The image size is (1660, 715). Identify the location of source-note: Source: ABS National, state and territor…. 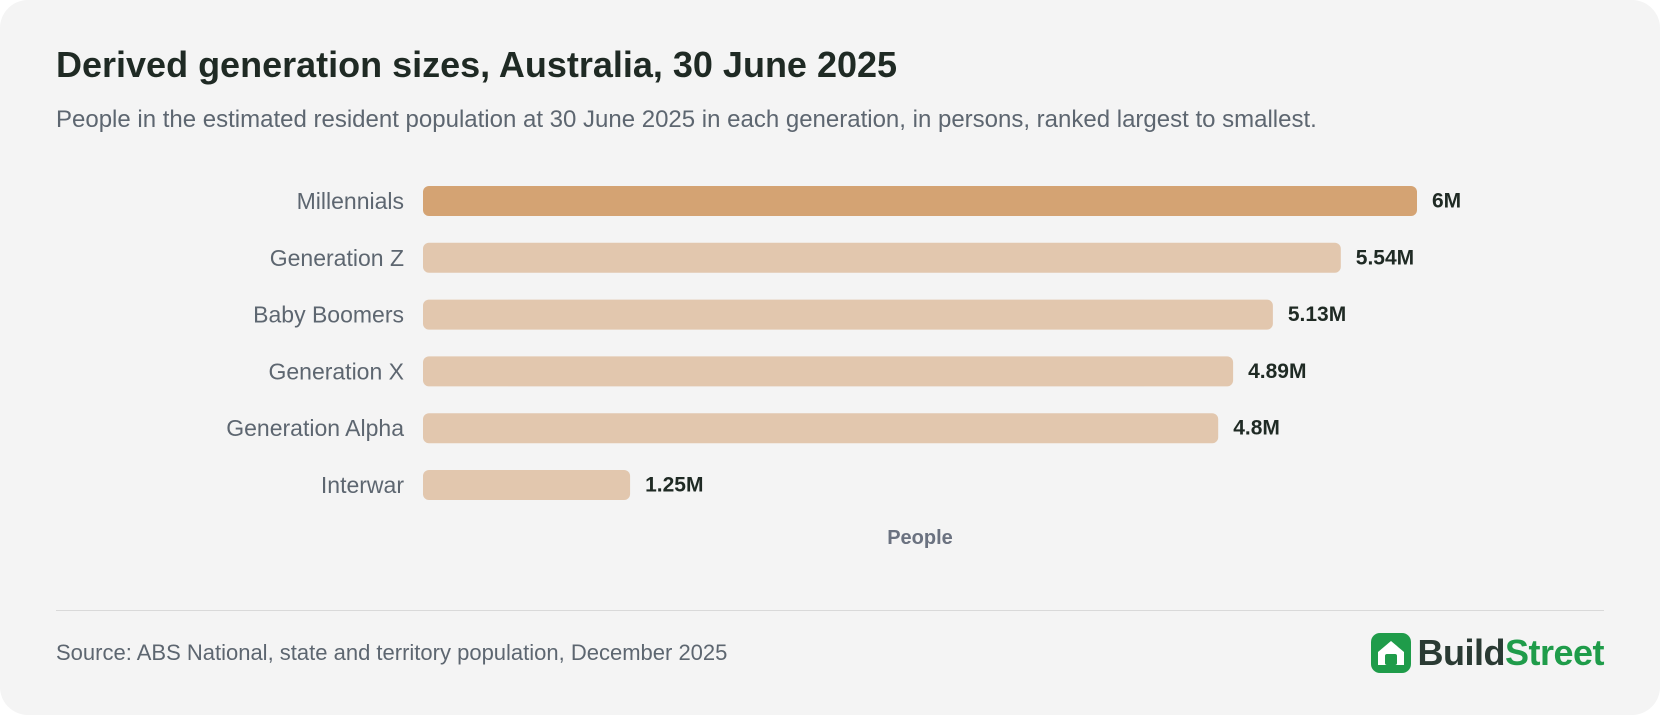
(392, 652).